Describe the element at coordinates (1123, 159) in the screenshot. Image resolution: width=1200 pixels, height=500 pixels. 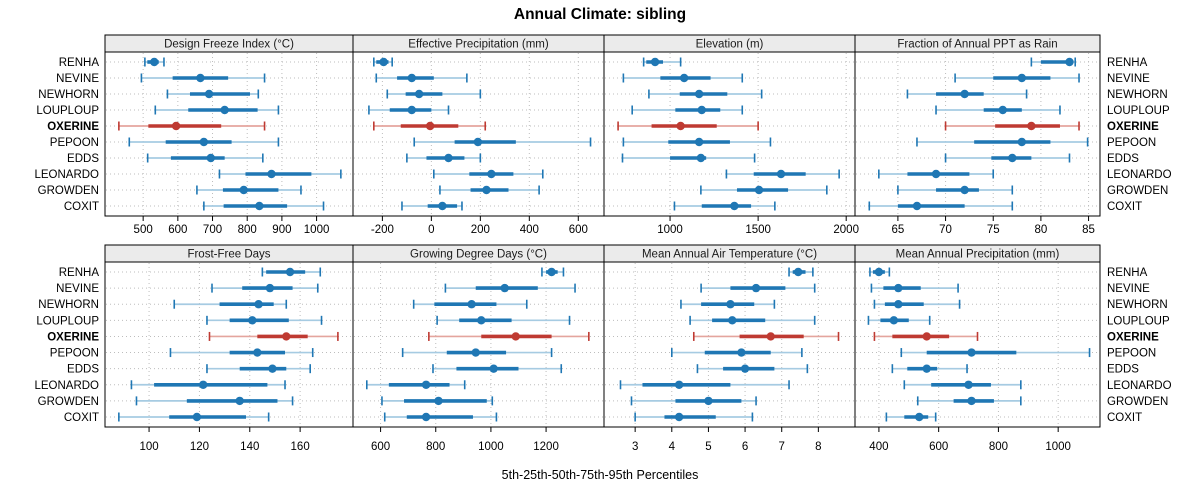
I see `site-label-right-edds: EDDS` at that location.